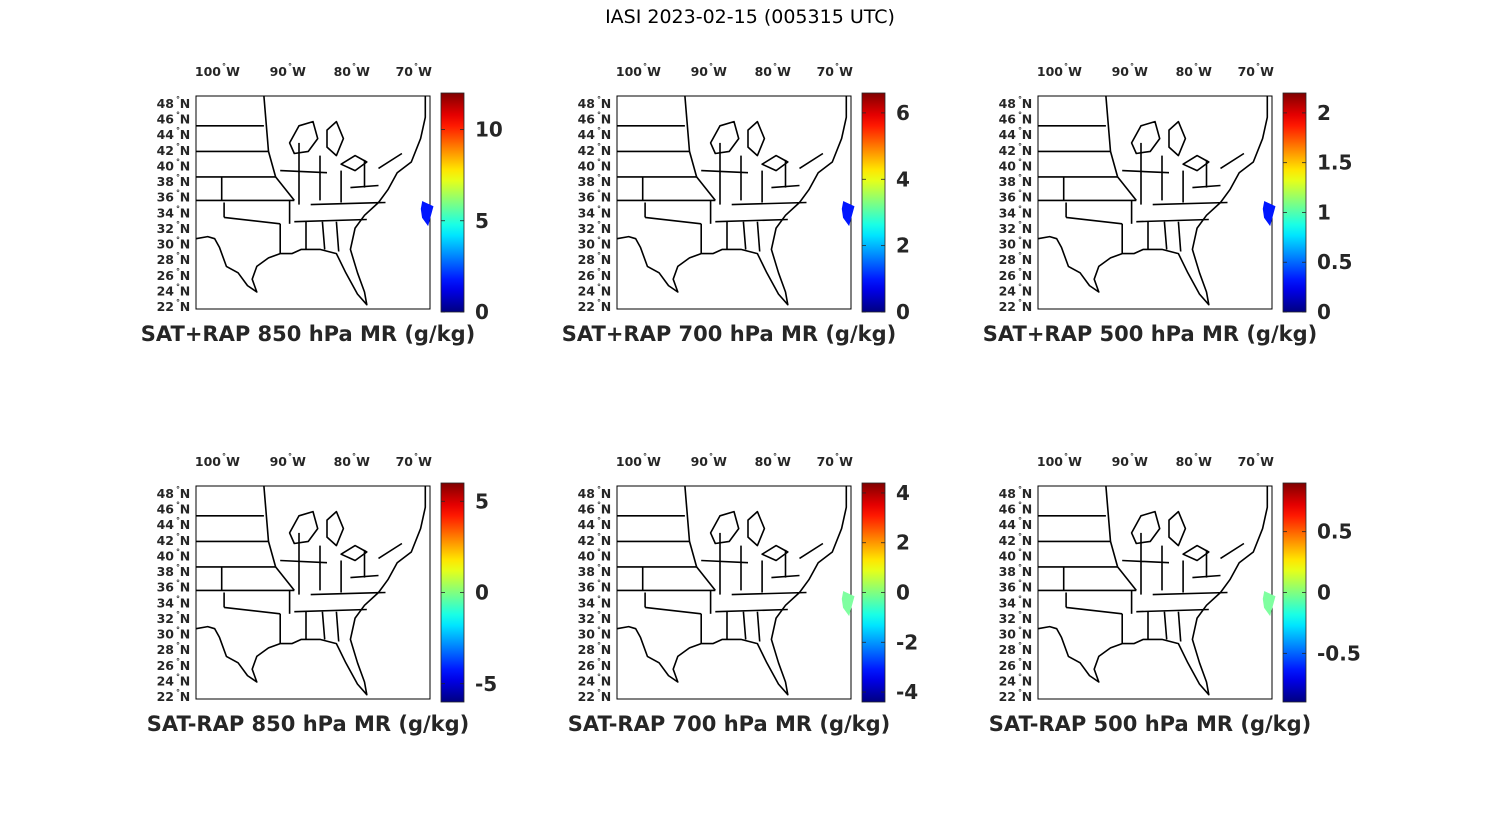  What do you see at coordinates (405, 461) in the screenshot?
I see `lon-tick-label: 70` at bounding box center [405, 461].